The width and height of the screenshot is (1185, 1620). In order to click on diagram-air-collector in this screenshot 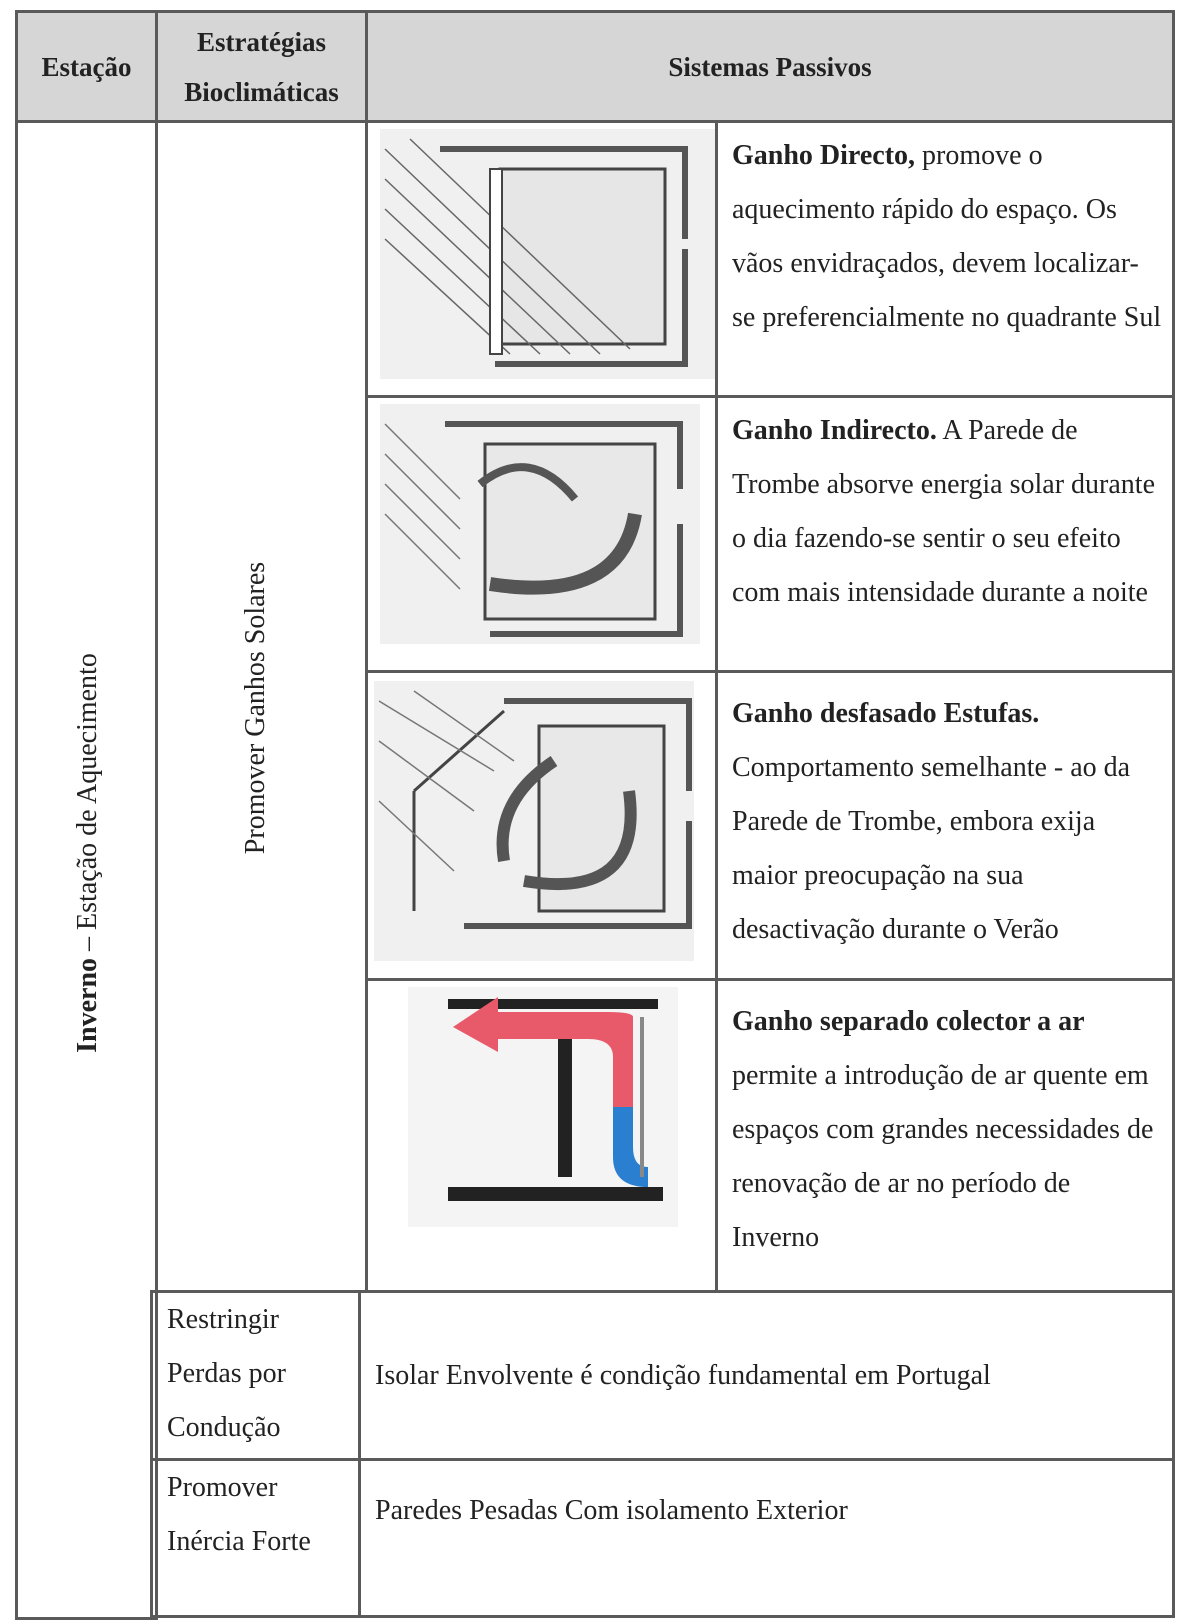, I will do `click(543, 1107)`.